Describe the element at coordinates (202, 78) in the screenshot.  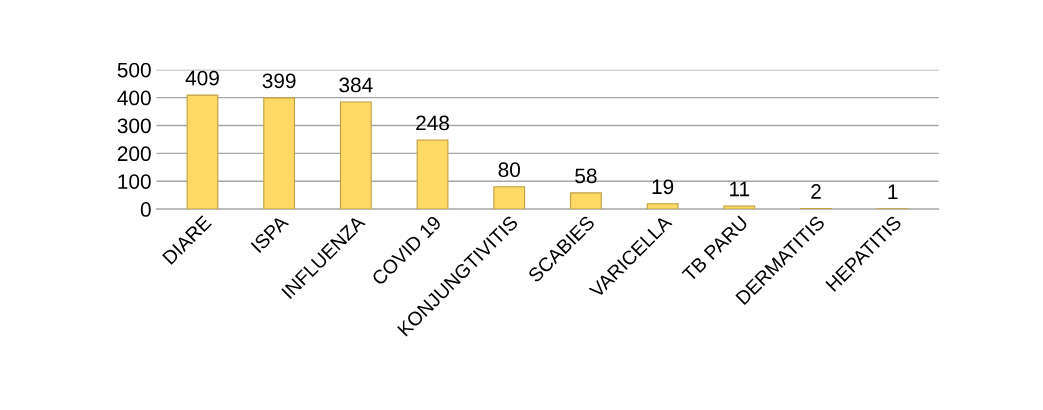
I see `data-label: 409` at that location.